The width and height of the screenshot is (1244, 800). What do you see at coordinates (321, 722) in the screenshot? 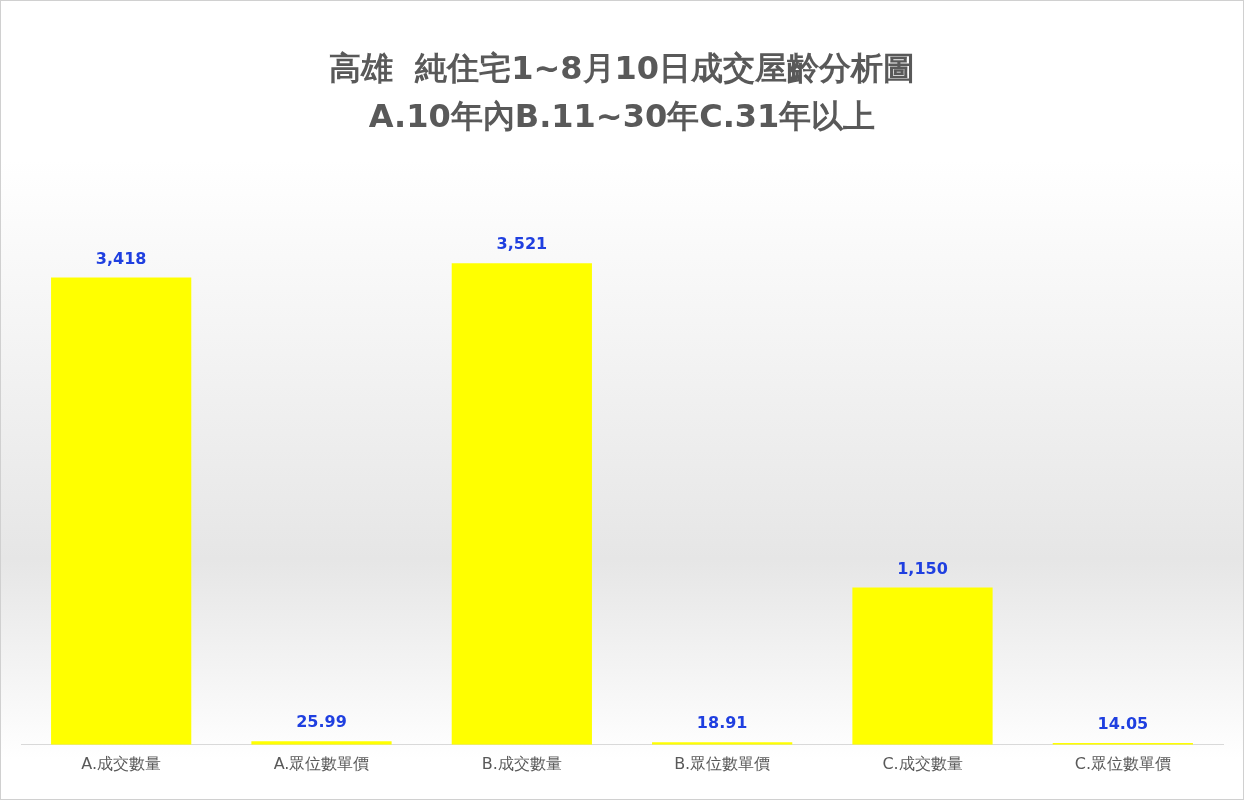
I see `data-label: 25.99` at bounding box center [321, 722].